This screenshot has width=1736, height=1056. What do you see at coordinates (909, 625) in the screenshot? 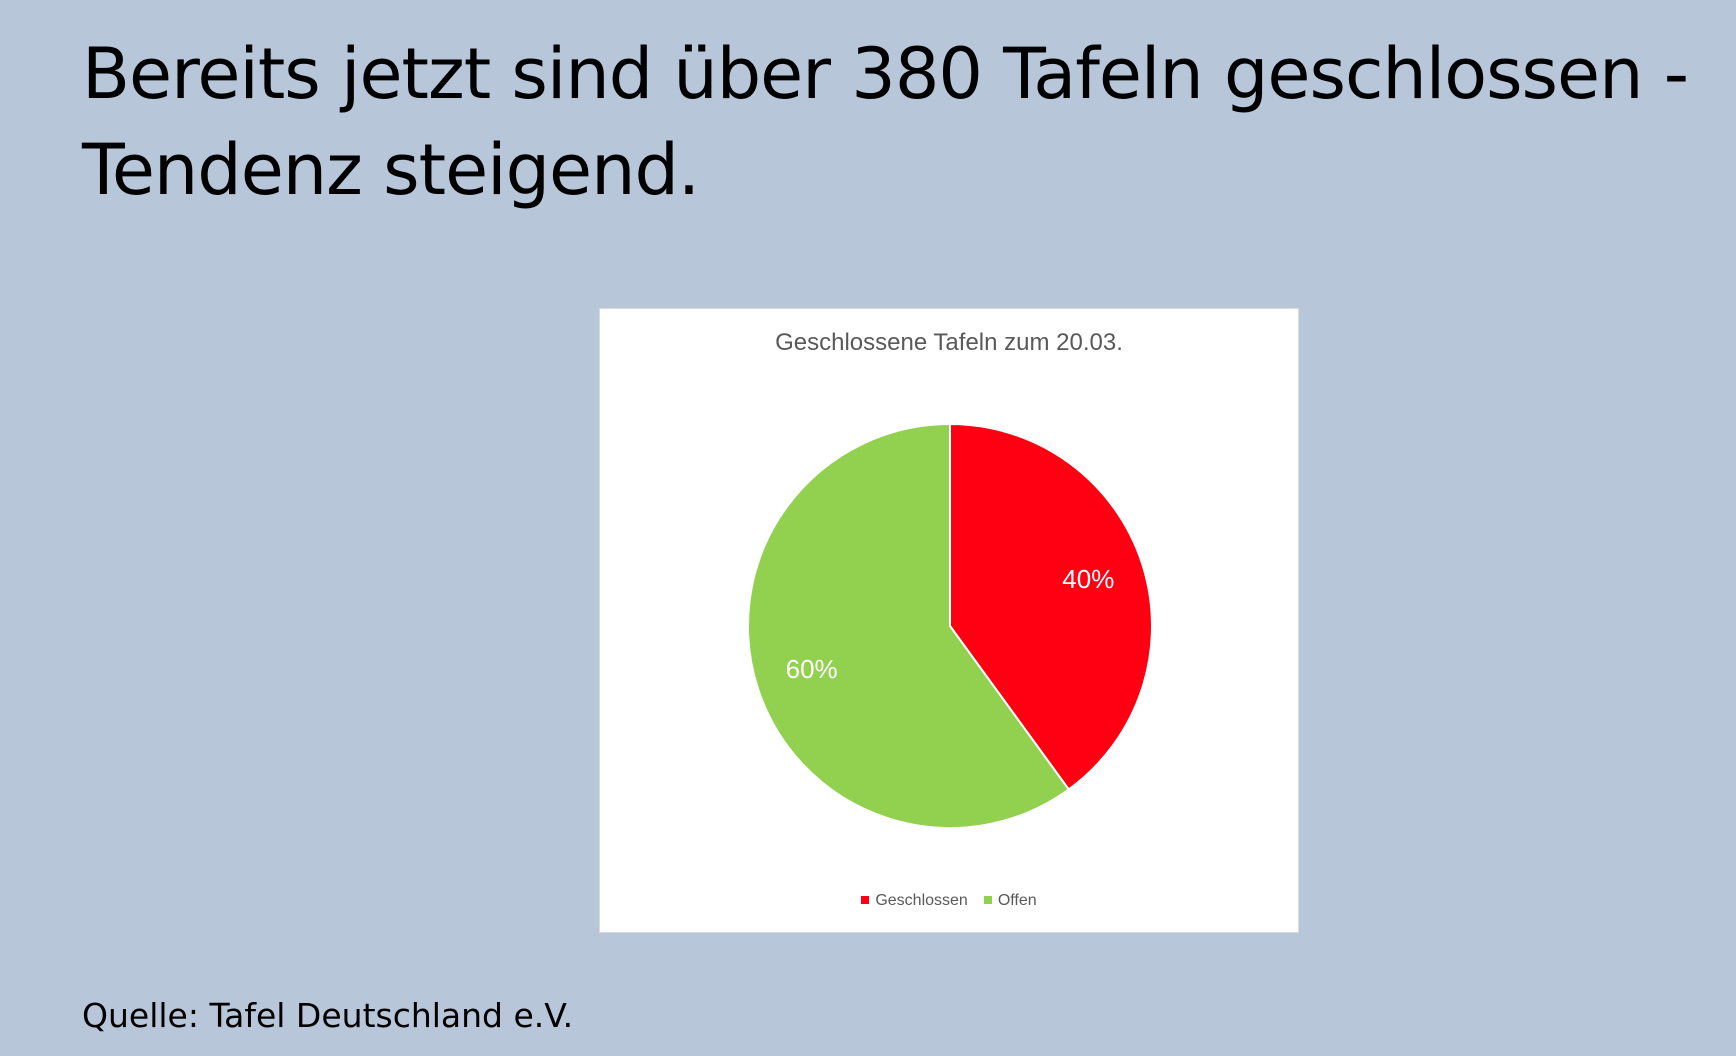
I see `pie-slice-offen` at bounding box center [909, 625].